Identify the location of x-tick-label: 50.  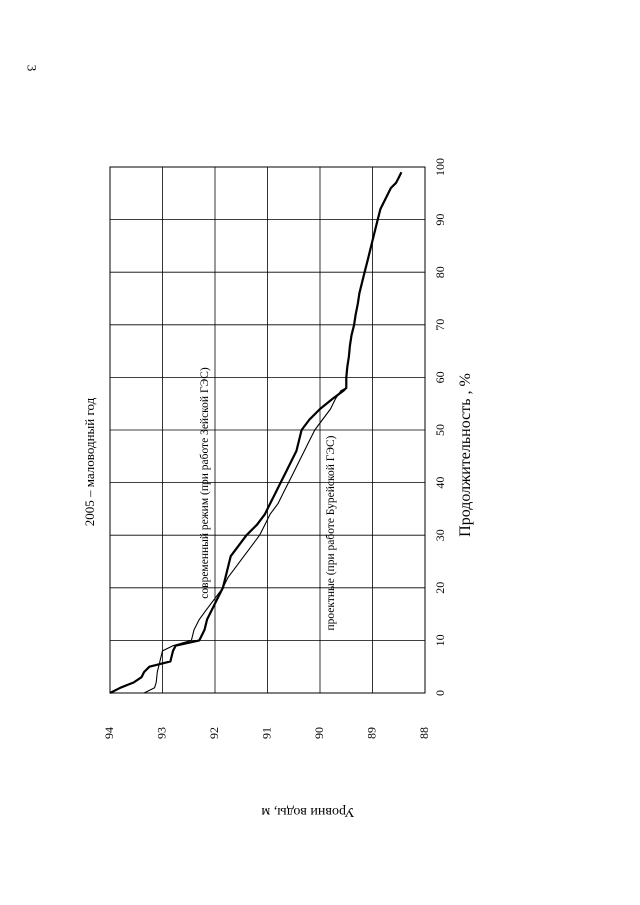
(440, 430).